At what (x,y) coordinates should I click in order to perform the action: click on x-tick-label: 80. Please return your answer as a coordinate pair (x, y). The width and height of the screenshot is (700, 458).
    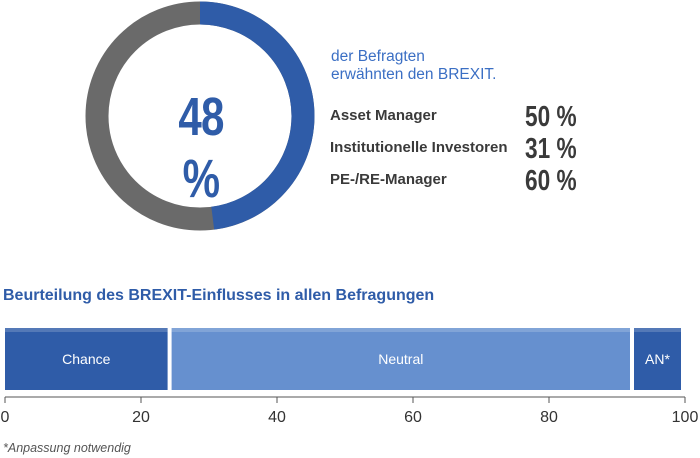
    Looking at the image, I should click on (549, 417).